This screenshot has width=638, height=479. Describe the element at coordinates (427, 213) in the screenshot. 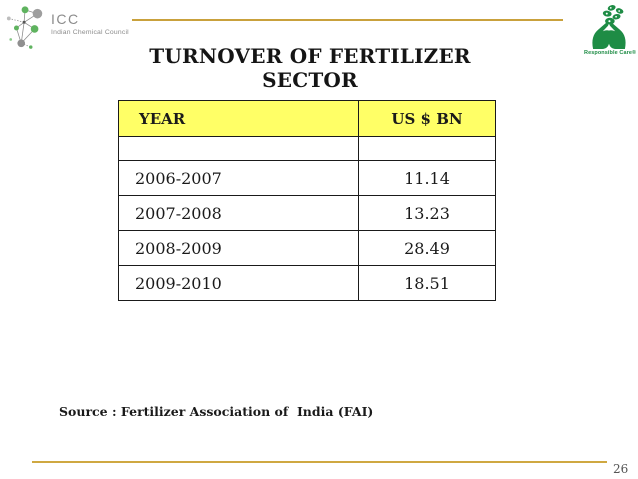

I see `value-cell: 13.23` at that location.